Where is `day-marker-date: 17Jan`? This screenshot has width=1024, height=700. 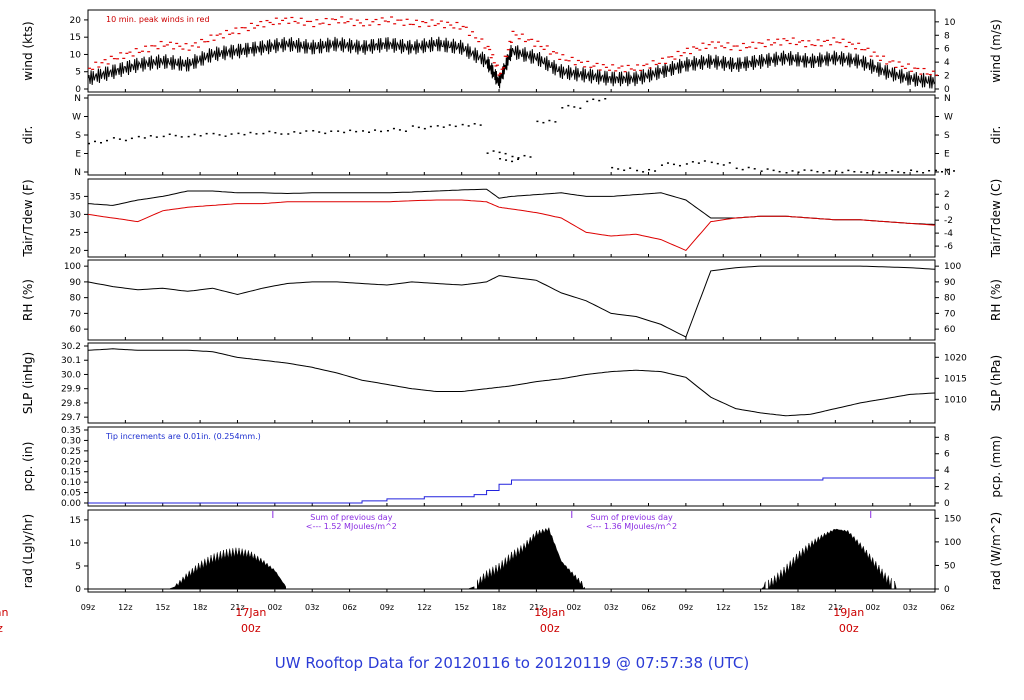 day-marker-date: 17Jan is located at coordinates (250, 612).